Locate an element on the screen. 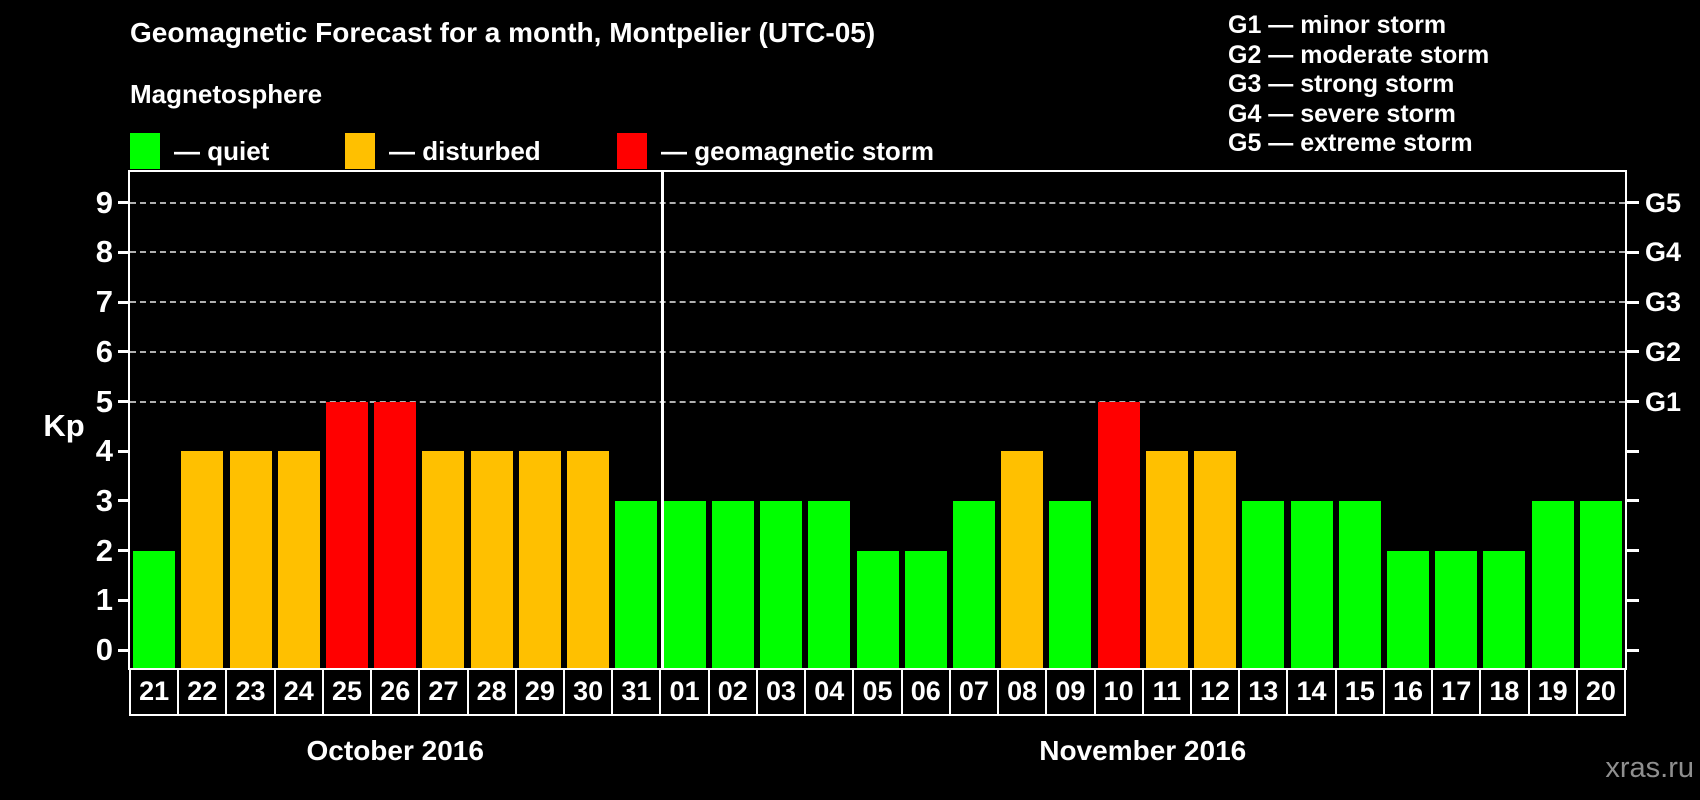 The image size is (1700, 800). gridline-kp6 is located at coordinates (877, 351).